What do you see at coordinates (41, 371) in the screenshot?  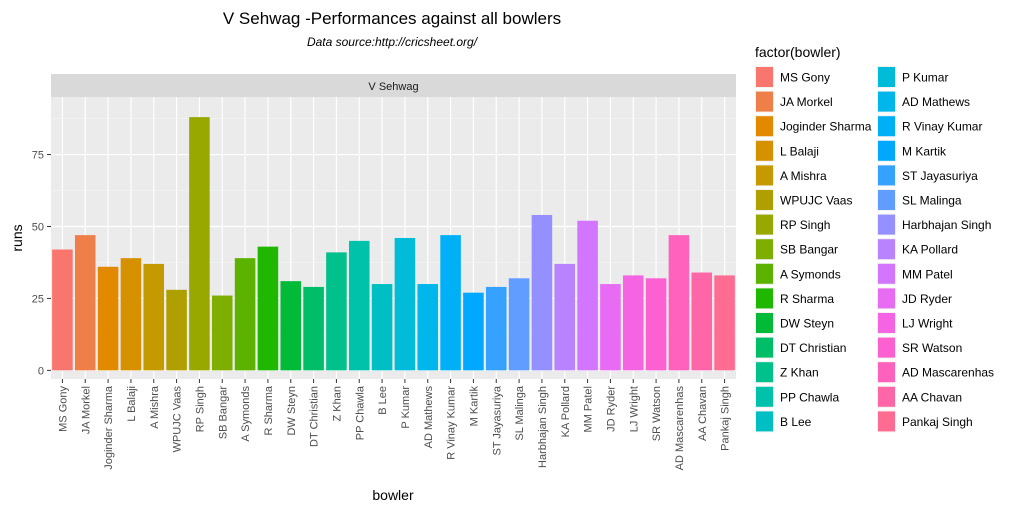 I see `y-tick-label: 0` at bounding box center [41, 371].